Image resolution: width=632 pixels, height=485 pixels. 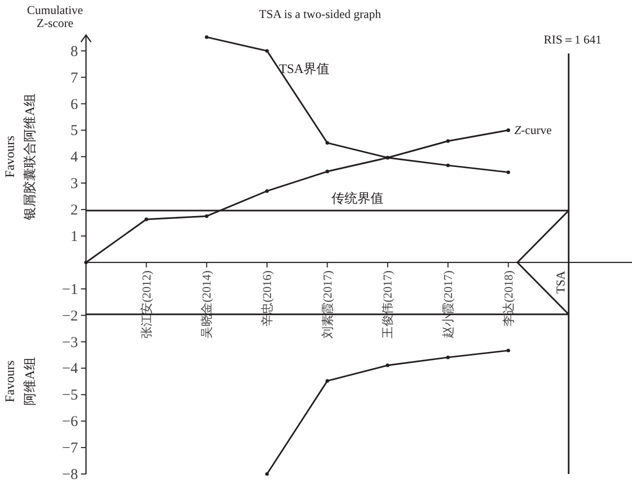 What do you see at coordinates (70, 396) in the screenshot?
I see `y-tick-label: −5` at bounding box center [70, 396].